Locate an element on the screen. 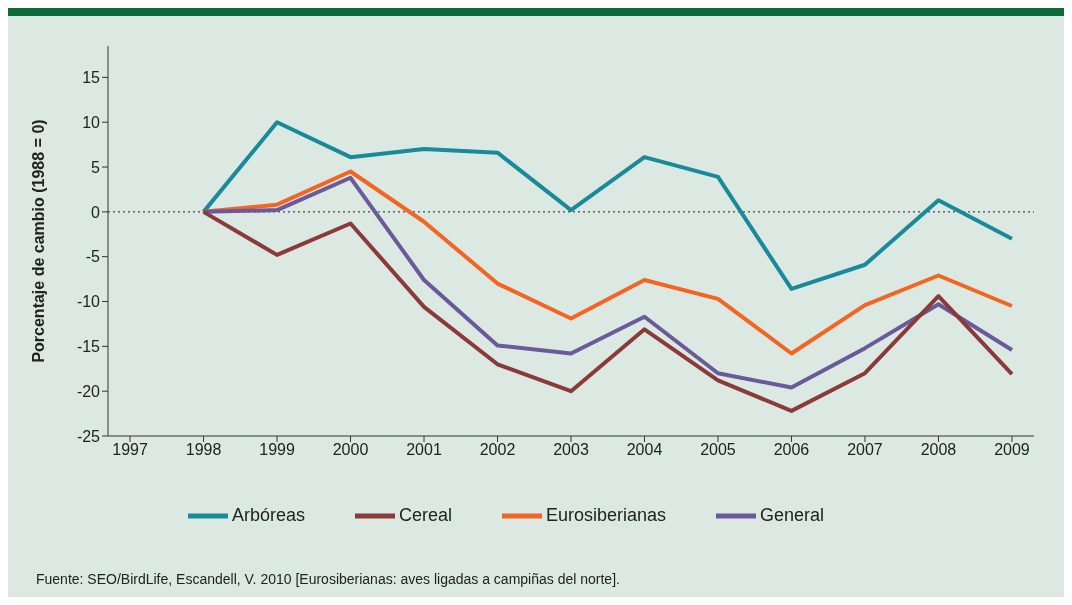 Image resolution: width=1072 pixels, height=605 pixels. x-tick-label: 2006 is located at coordinates (791, 450).